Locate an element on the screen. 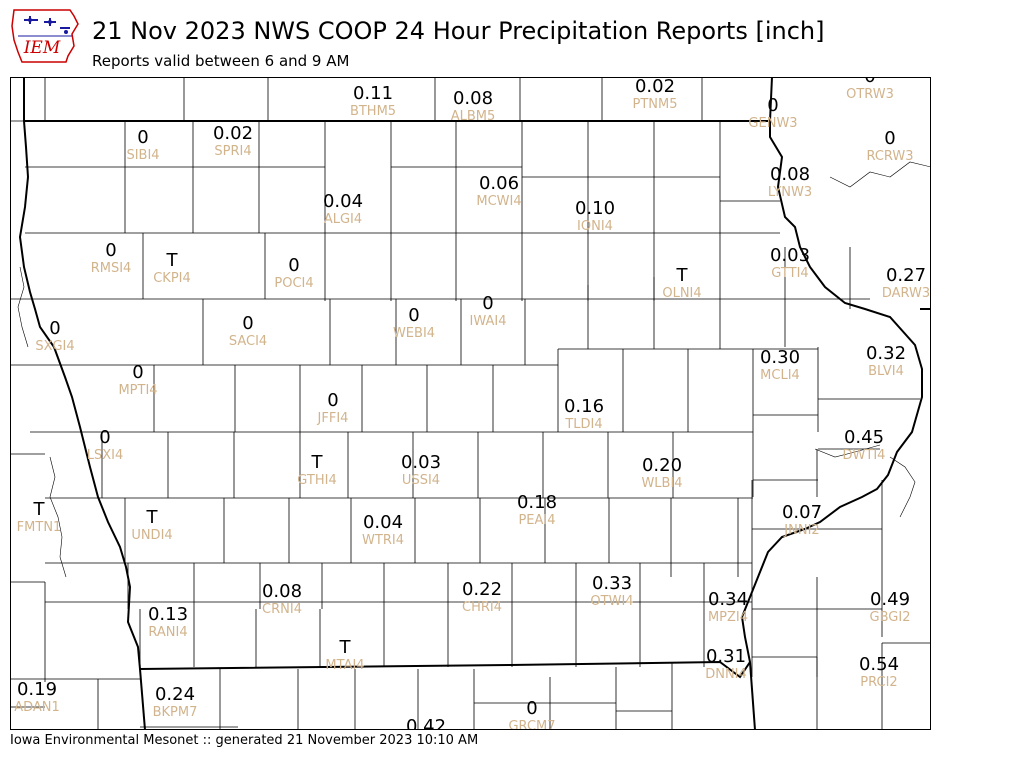  station-id: MCWI4 is located at coordinates (499, 201).